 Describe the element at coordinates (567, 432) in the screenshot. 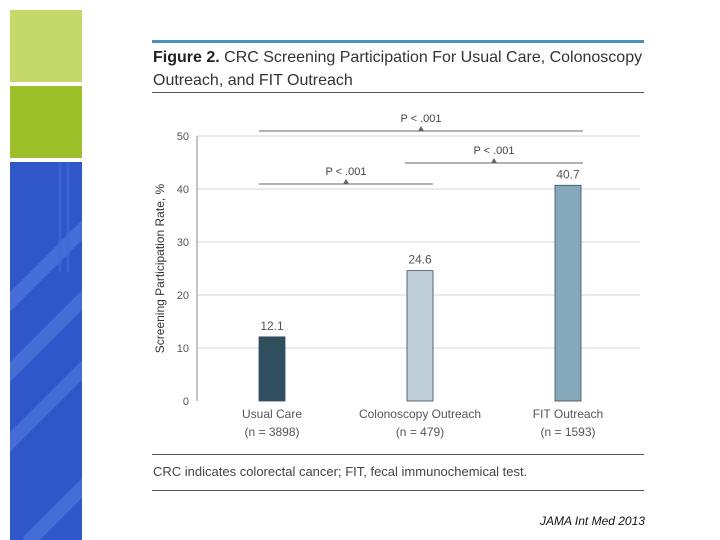

I see `category-n-label: (n = 1593)` at that location.